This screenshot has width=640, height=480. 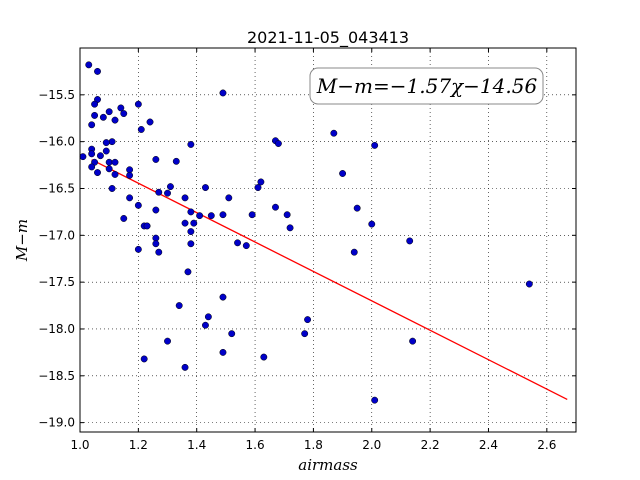 I want to click on x-tick-label: 2.2, so click(x=430, y=445).